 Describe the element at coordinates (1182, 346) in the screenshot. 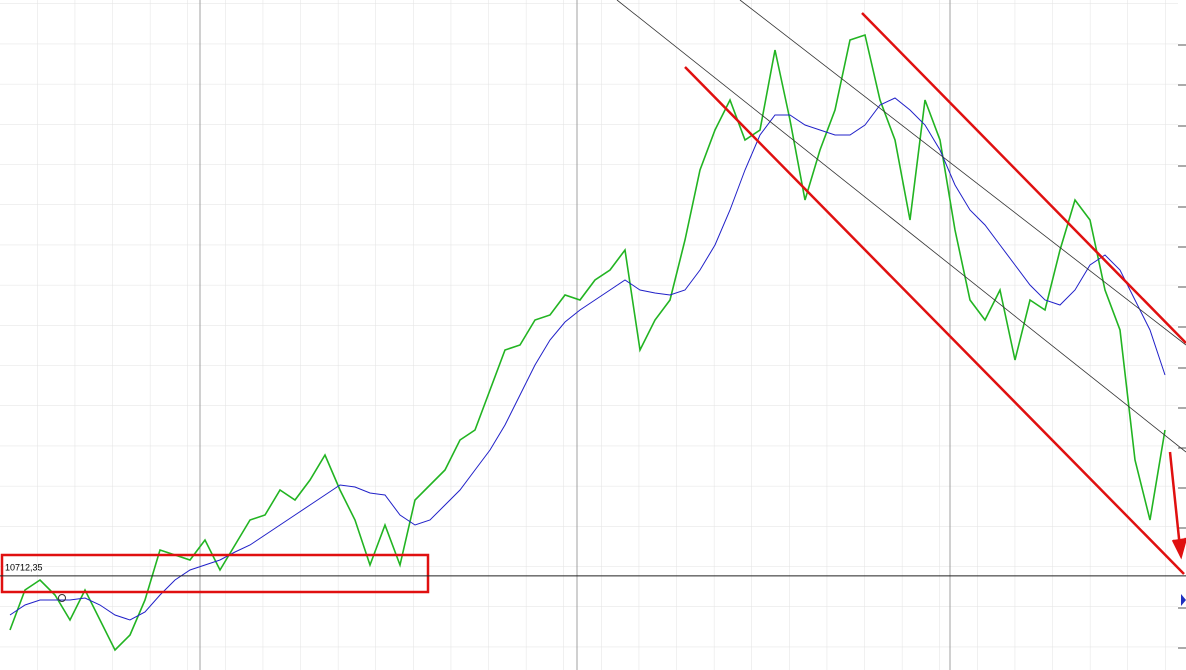

I see `axis-ticks` at that location.